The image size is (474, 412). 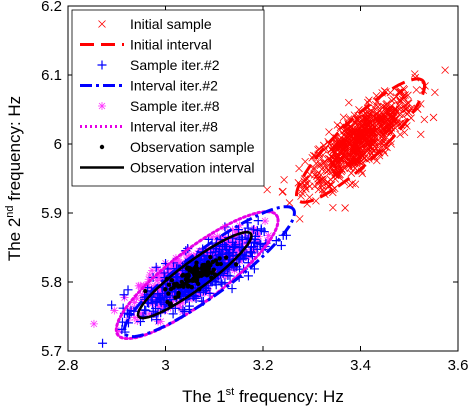 I want to click on legend-marker, so click(x=102, y=65).